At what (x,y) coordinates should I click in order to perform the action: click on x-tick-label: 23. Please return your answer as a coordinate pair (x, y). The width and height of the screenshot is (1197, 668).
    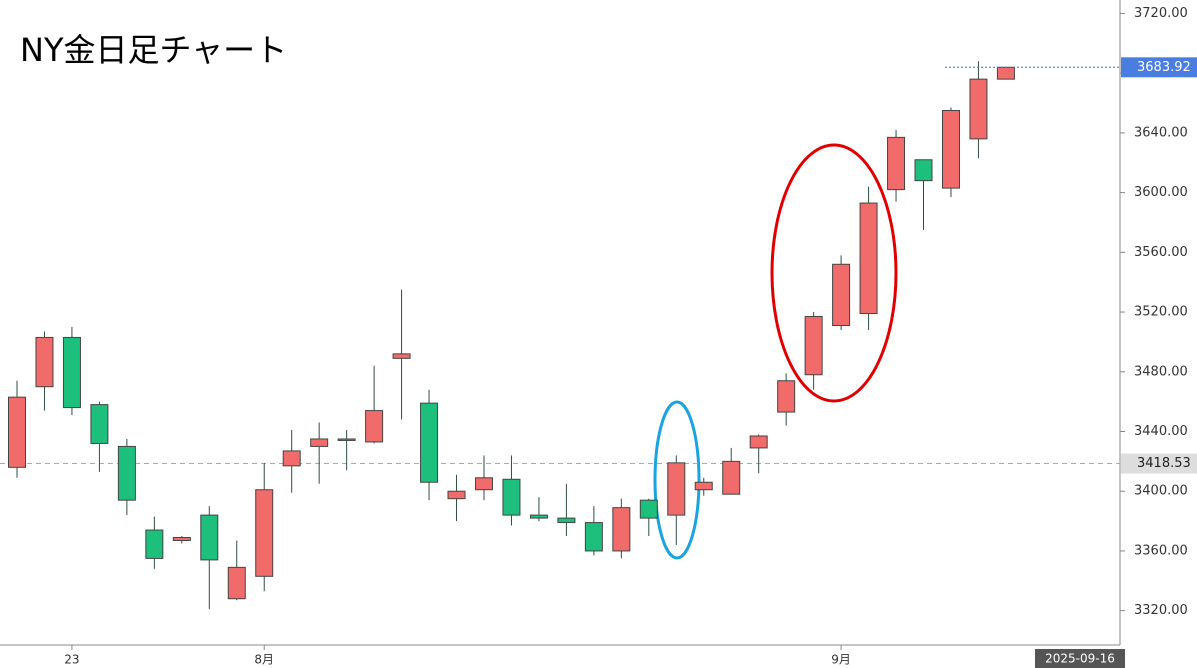
    Looking at the image, I should click on (71, 660).